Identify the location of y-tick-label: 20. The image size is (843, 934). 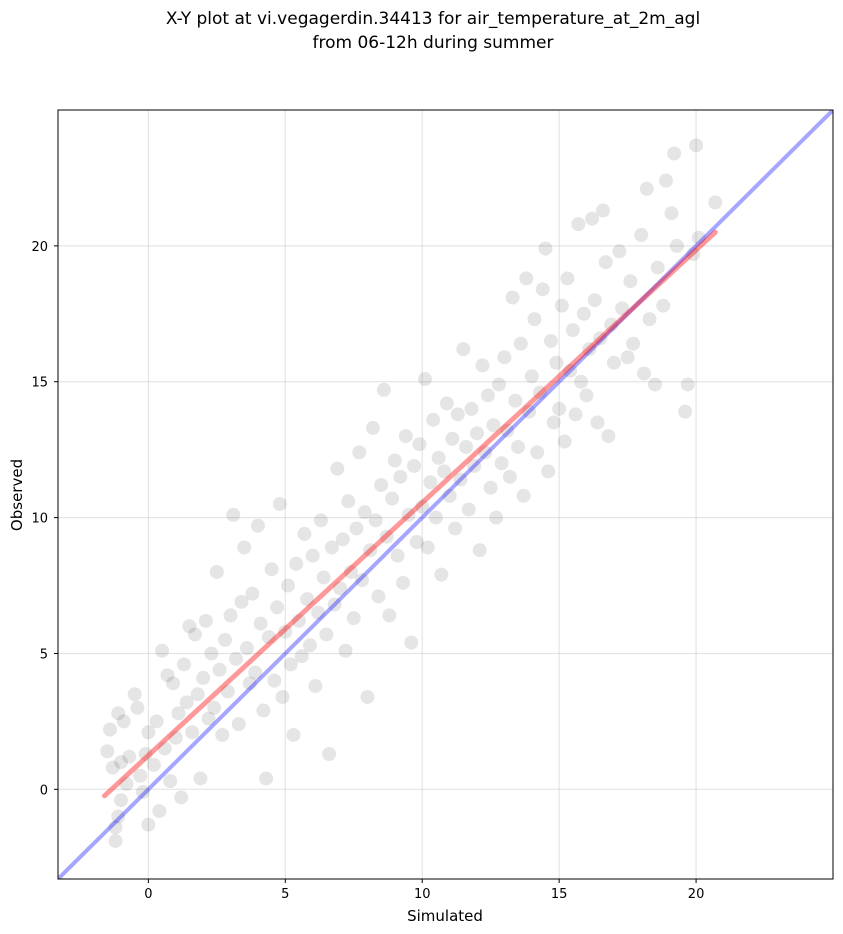
(39, 247).